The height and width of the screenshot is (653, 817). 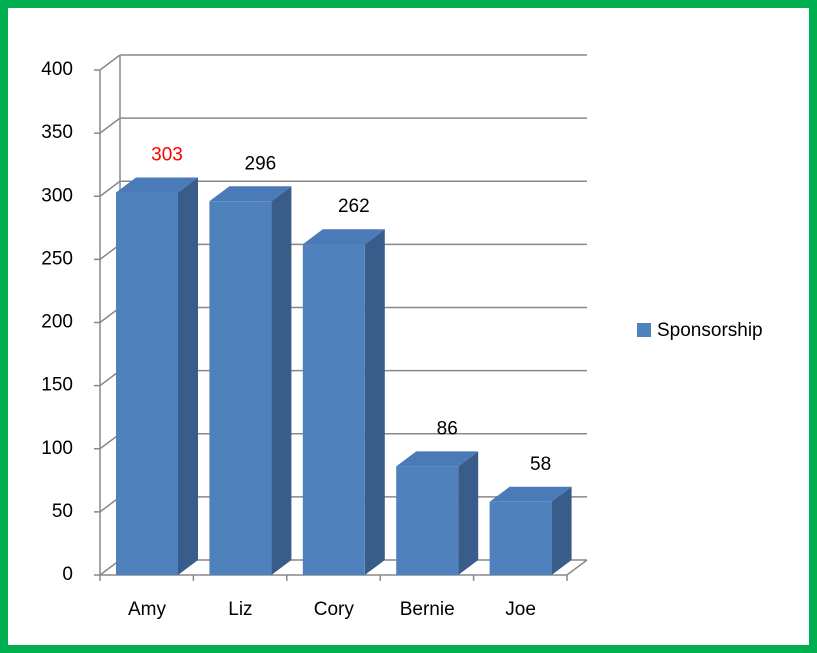 I want to click on y-tick-label: 400, so click(x=57, y=69).